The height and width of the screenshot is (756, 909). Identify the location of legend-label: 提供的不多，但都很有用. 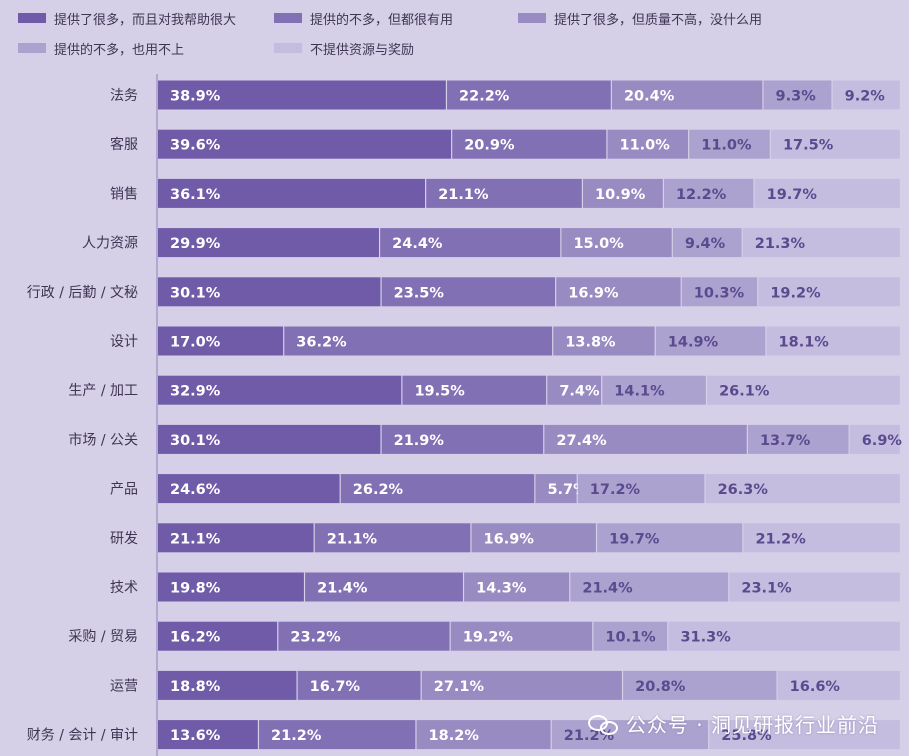
(382, 20).